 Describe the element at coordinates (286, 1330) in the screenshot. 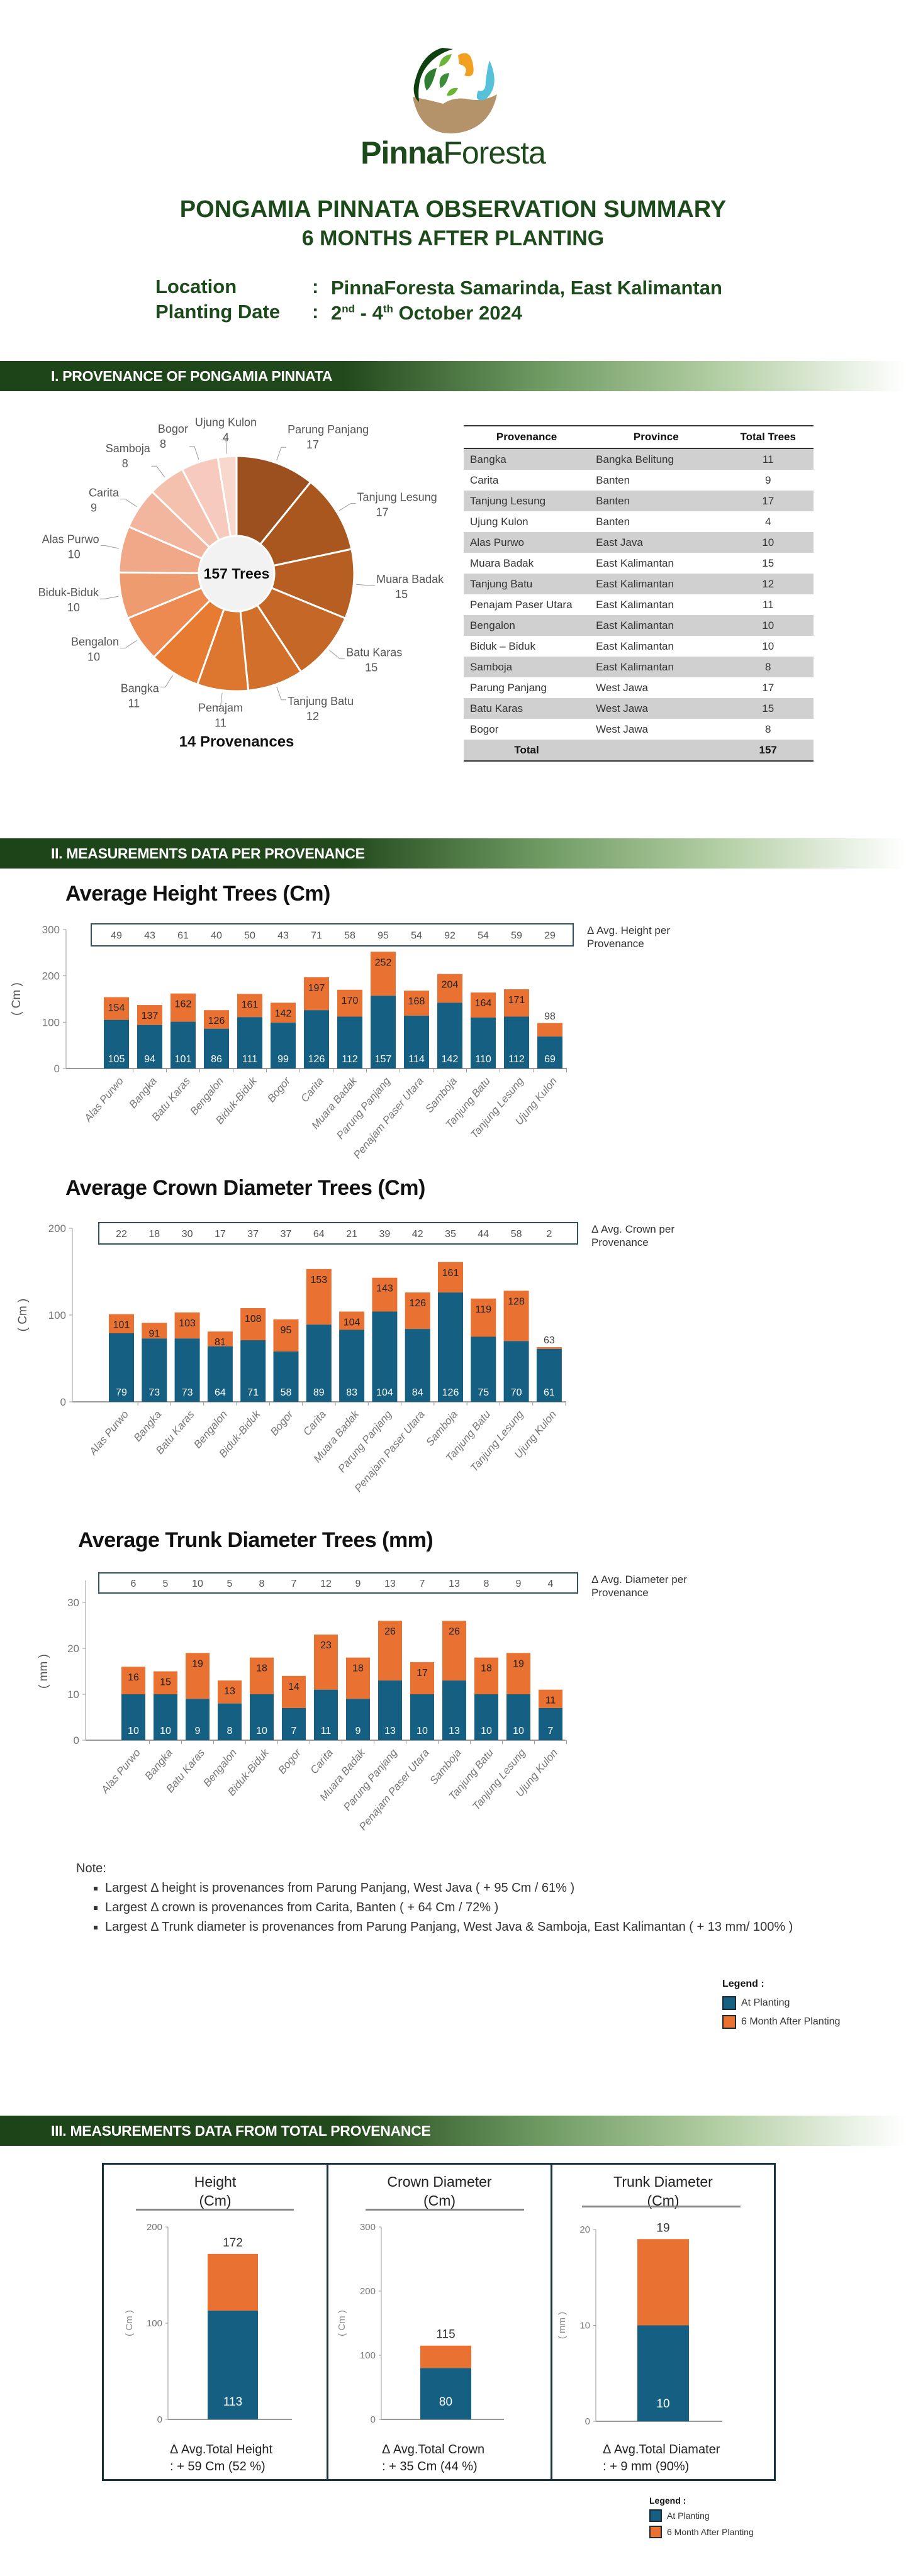

I see `bar-after-label: 95` at that location.